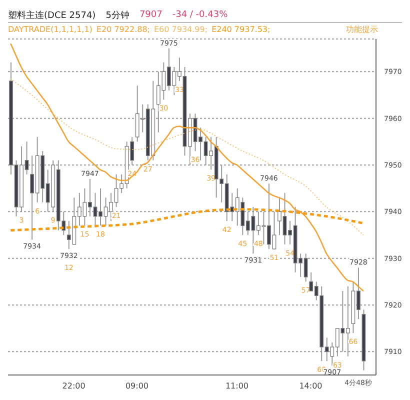  I want to click on text: E60 7934.99;, so click(181, 29).